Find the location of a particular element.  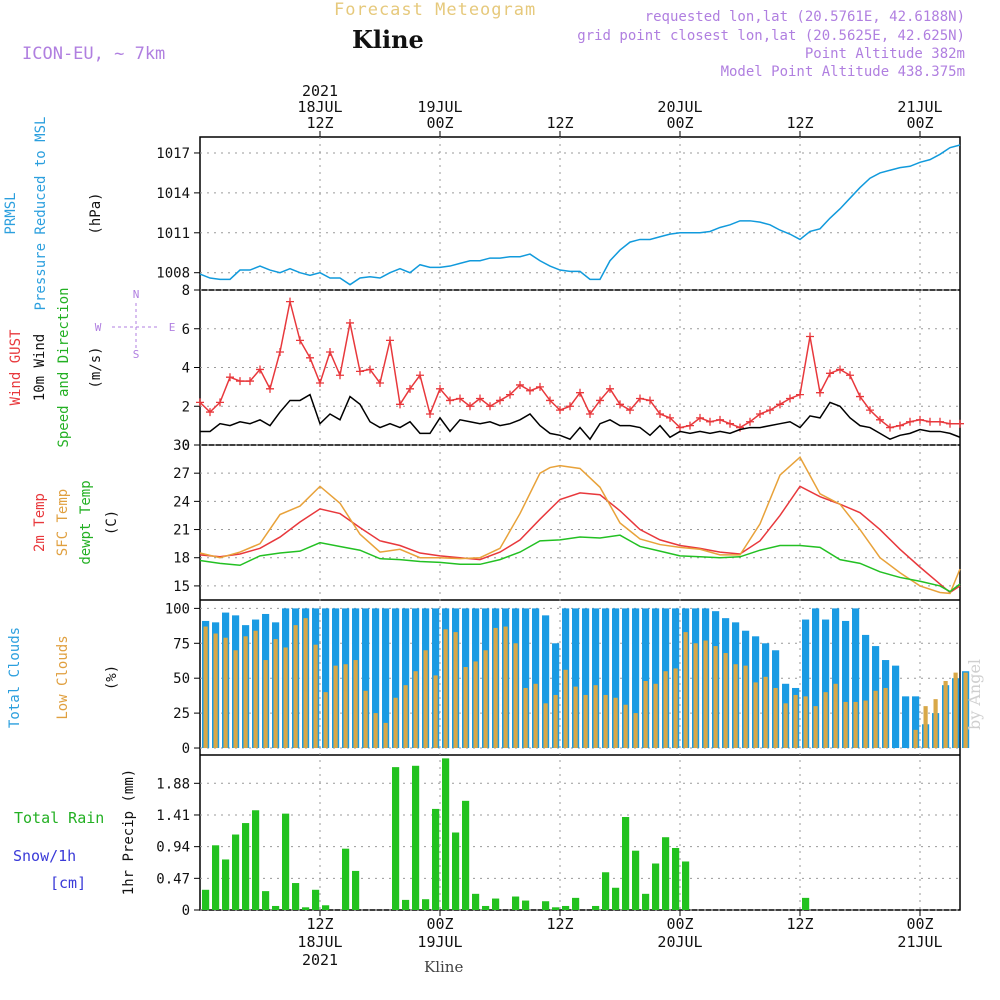

temperature-series-sfc-temp is located at coordinates (580, 525).